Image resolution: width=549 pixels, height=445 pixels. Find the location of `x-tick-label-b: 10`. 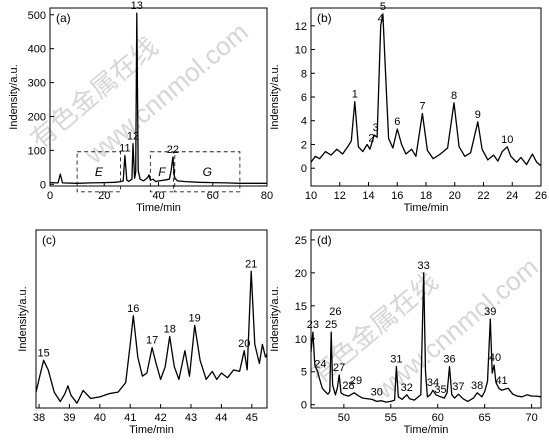

x-tick-label-b: 10 is located at coordinates (311, 196).